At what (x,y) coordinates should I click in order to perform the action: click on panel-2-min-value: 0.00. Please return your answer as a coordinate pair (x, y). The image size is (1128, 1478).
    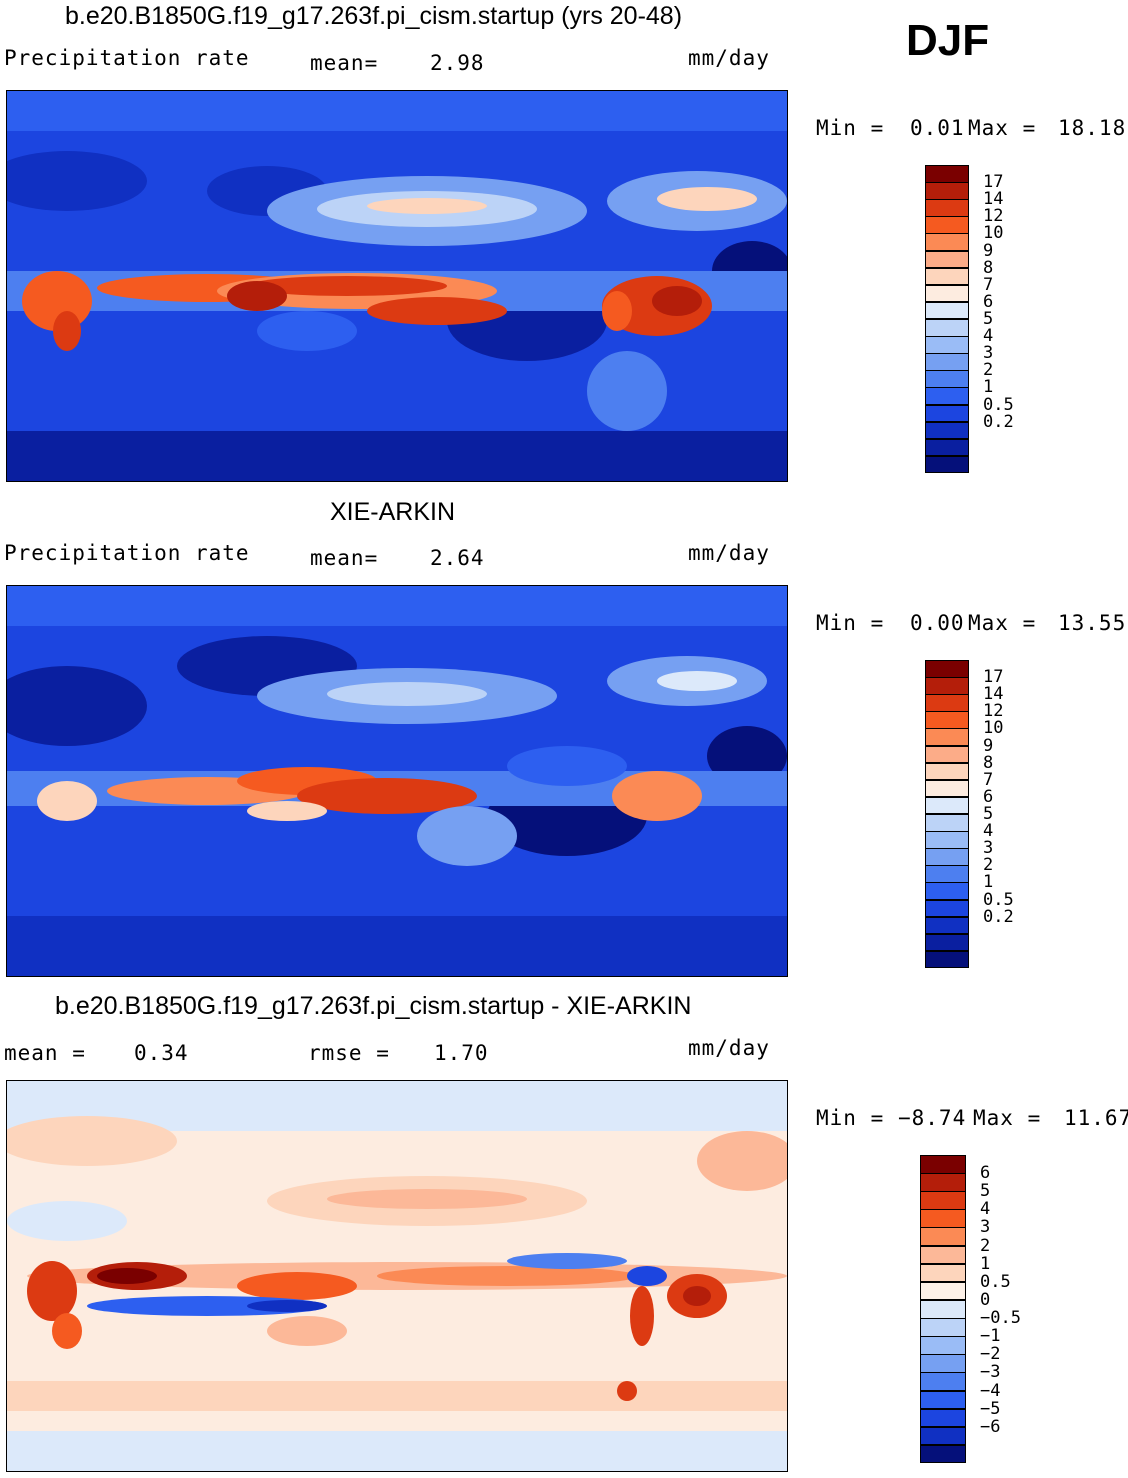
    Looking at the image, I should click on (937, 623).